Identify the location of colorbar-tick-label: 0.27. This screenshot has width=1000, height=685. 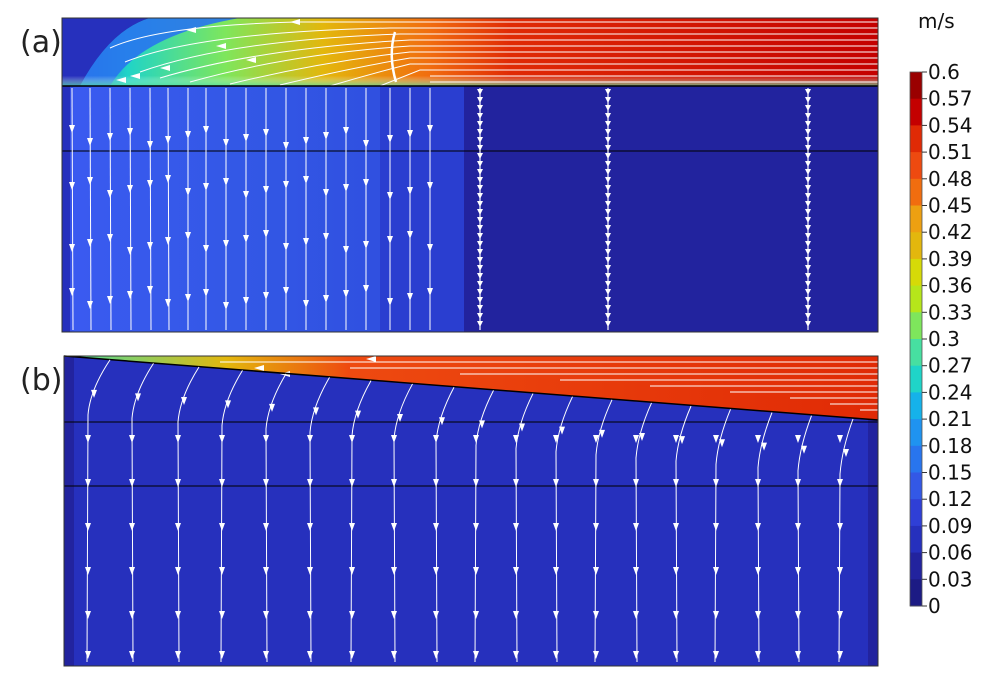
(950, 366).